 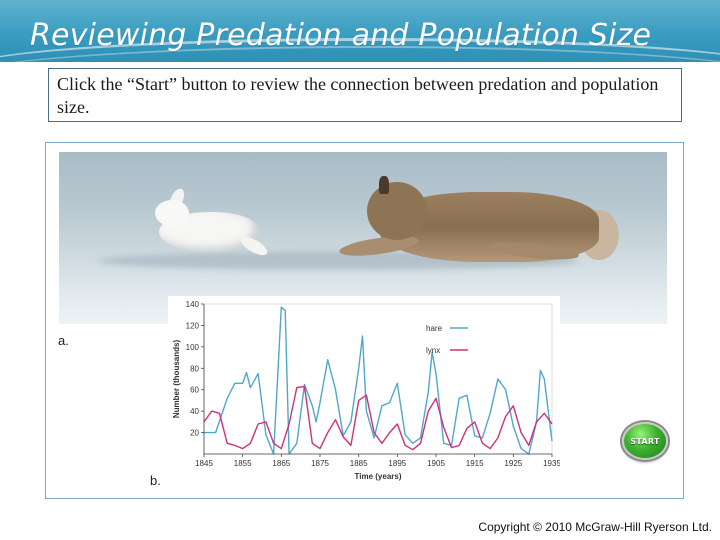 What do you see at coordinates (172, 213) in the screenshot?
I see `hare-head` at bounding box center [172, 213].